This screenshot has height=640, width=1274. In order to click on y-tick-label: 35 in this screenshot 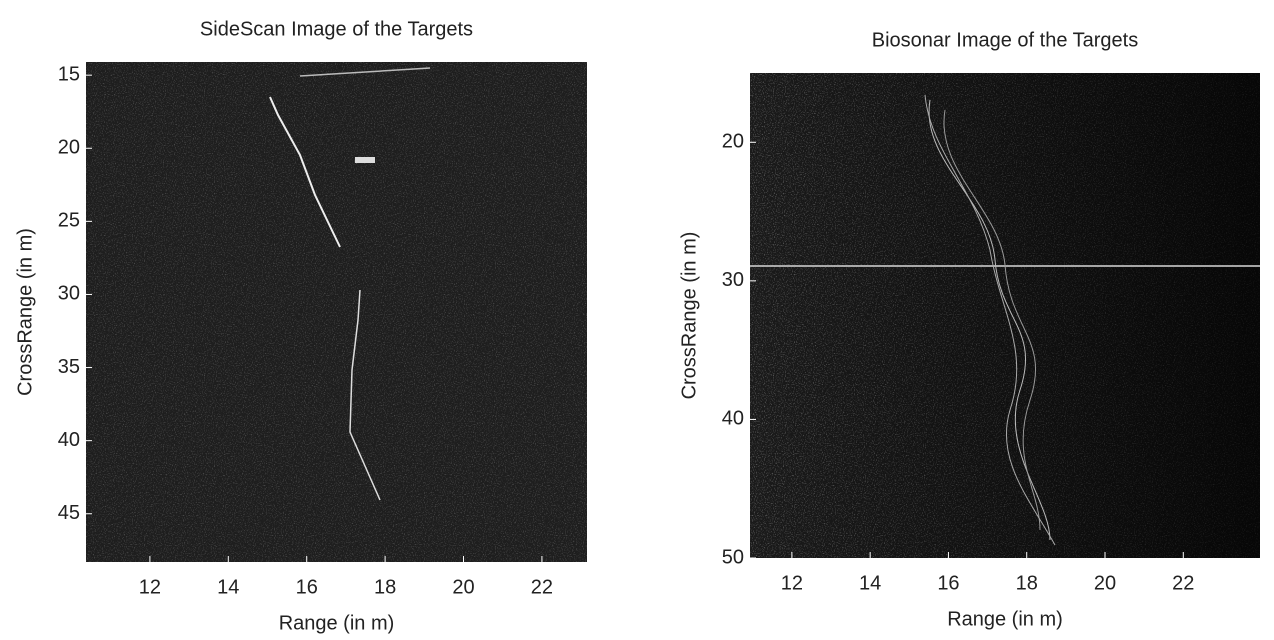, I will do `click(69, 367)`.